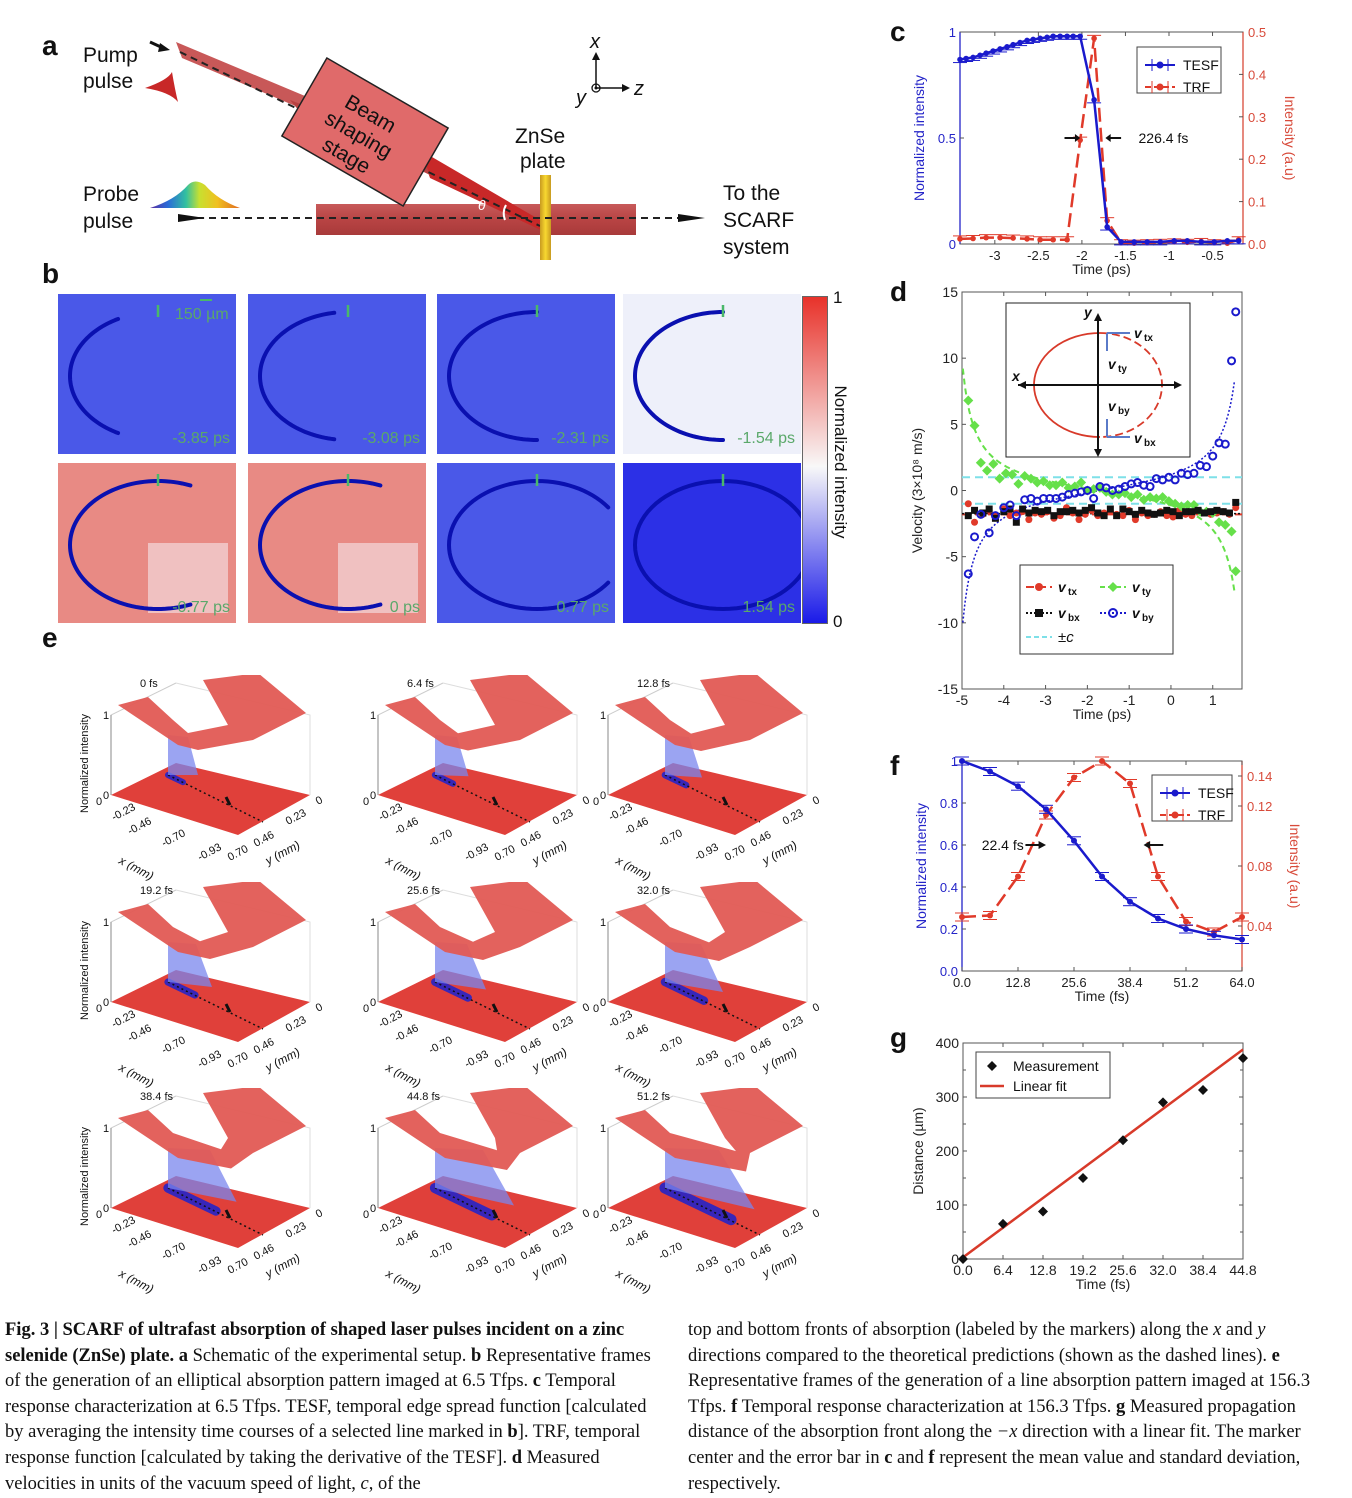 Image resolution: width=1352 pixels, height=1498 pixels. Describe the element at coordinates (633, 1075) in the screenshot. I see `x-axis-label: x (mm)` at that location.